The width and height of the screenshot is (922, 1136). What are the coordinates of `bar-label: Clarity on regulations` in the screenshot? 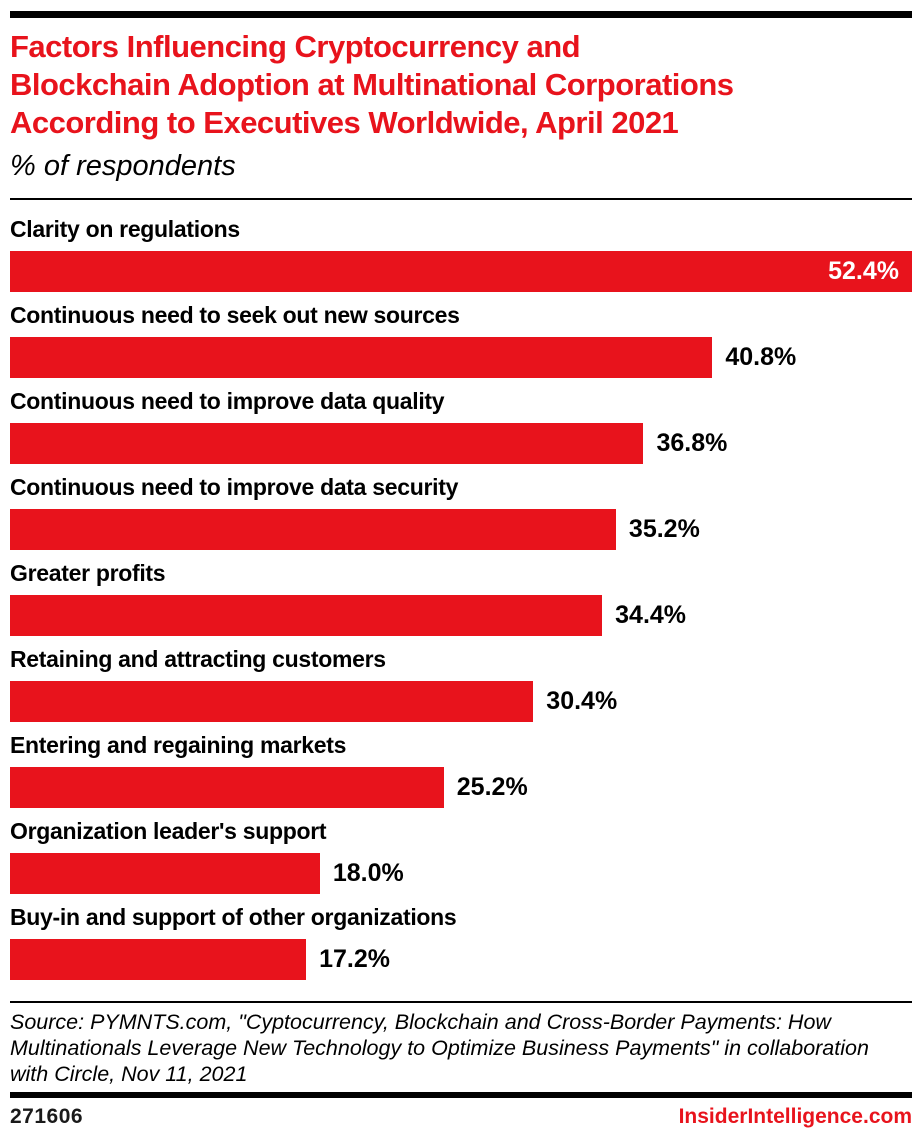 It's located at (125, 229).